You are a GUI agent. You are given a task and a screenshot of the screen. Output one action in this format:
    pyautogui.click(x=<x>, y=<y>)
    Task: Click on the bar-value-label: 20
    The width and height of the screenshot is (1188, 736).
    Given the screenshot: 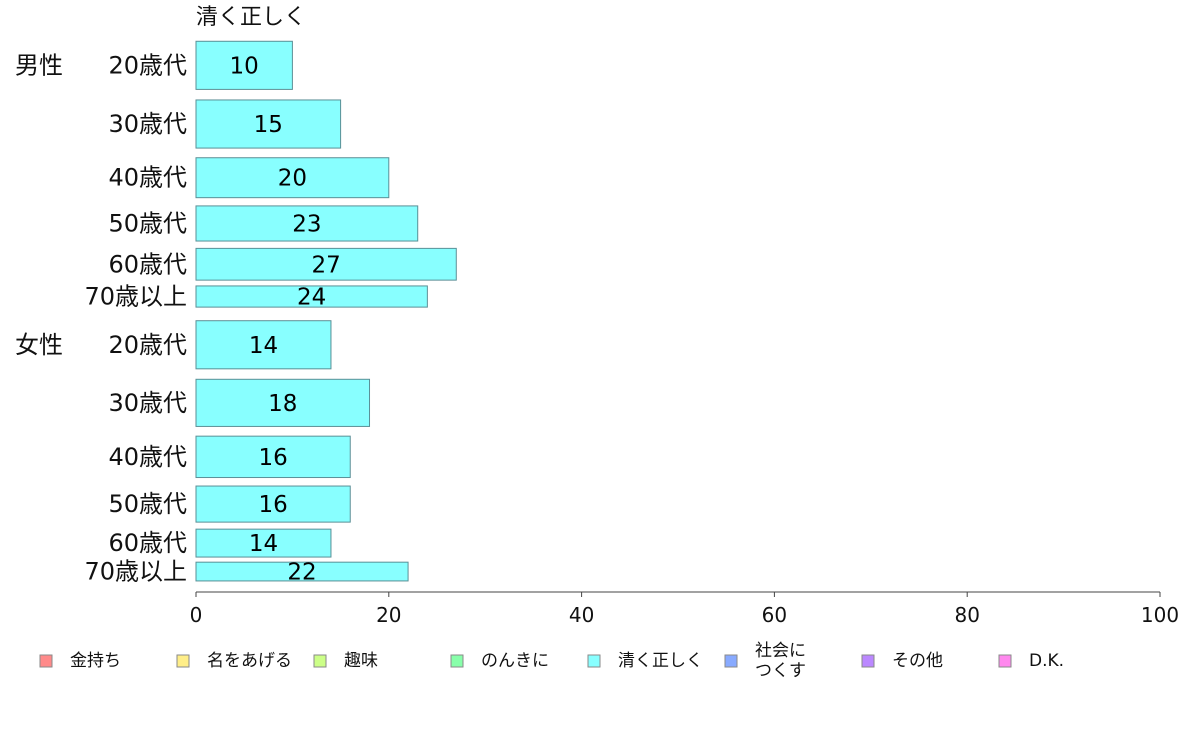 What is the action you would take?
    pyautogui.click(x=292, y=179)
    